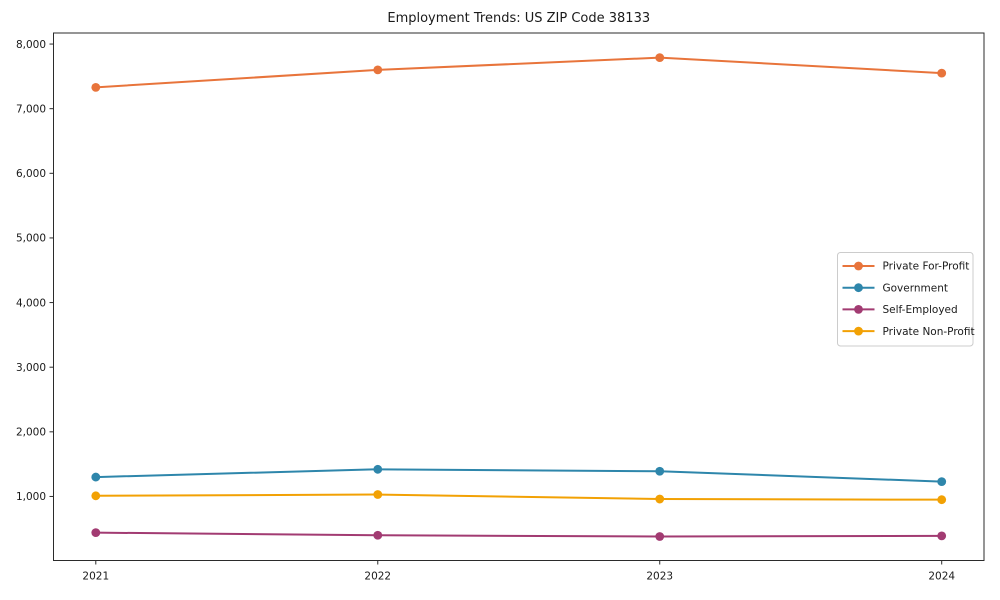  Describe the element at coordinates (518, 72) in the screenshot. I see `series-line-private-for-profit` at that location.